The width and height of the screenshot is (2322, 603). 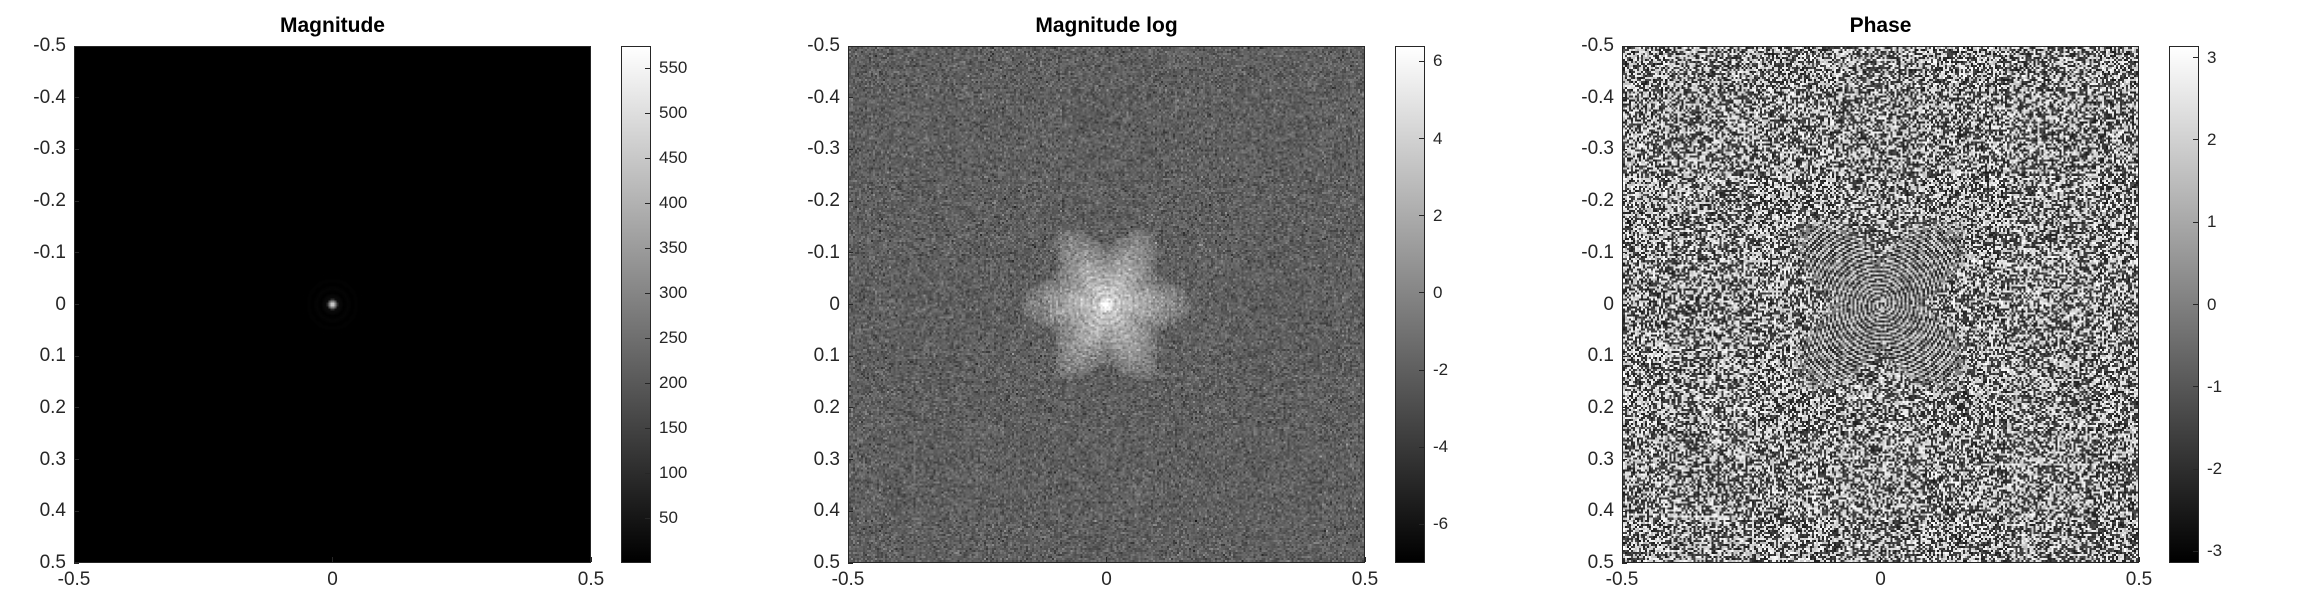 What do you see at coordinates (1597, 252) in the screenshot?
I see `y-tick-label: -0.1` at bounding box center [1597, 252].